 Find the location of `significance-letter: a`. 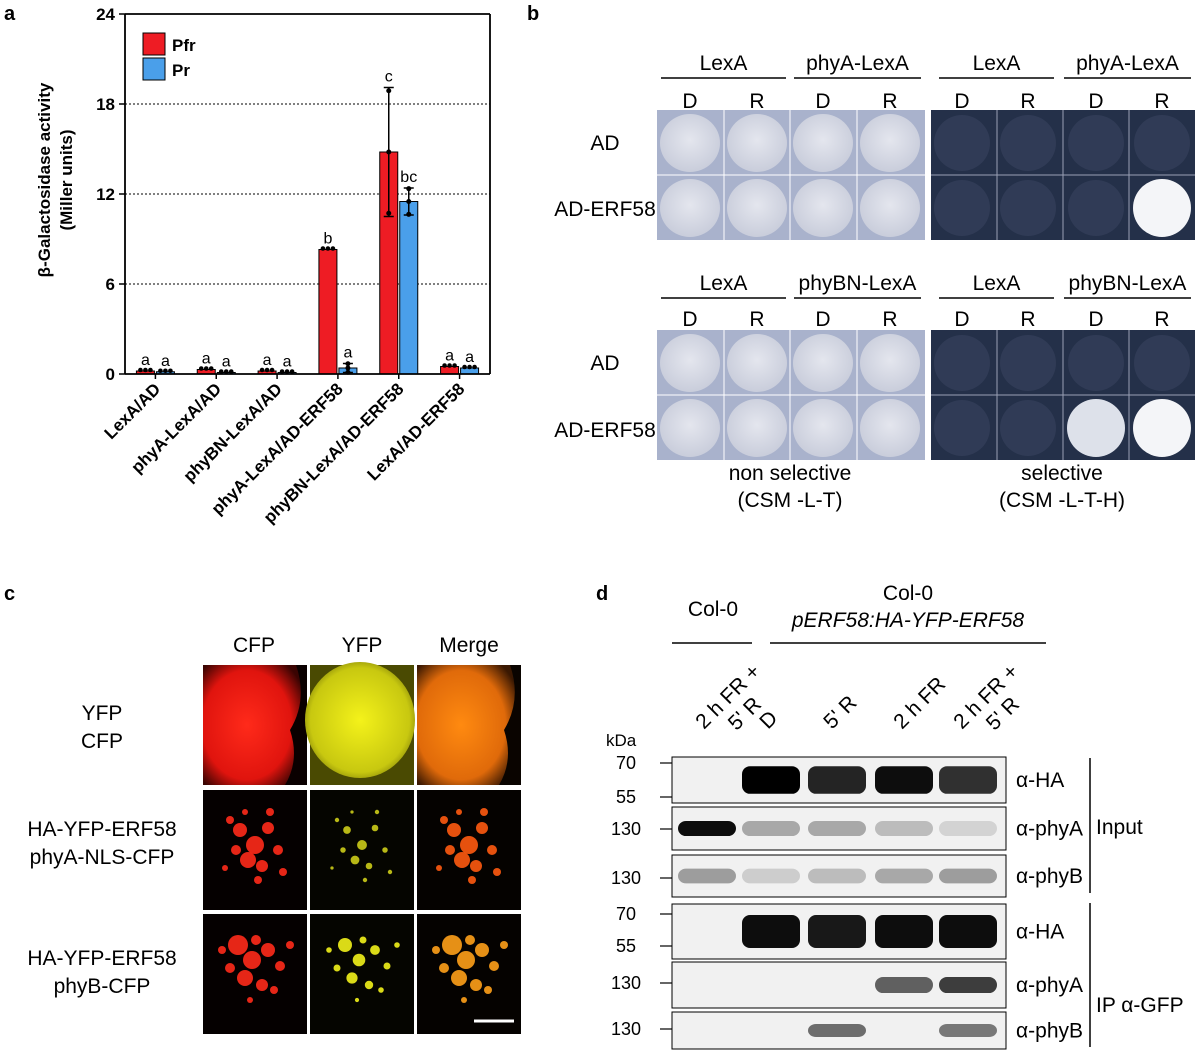

significance-letter: a is located at coordinates (145, 360).